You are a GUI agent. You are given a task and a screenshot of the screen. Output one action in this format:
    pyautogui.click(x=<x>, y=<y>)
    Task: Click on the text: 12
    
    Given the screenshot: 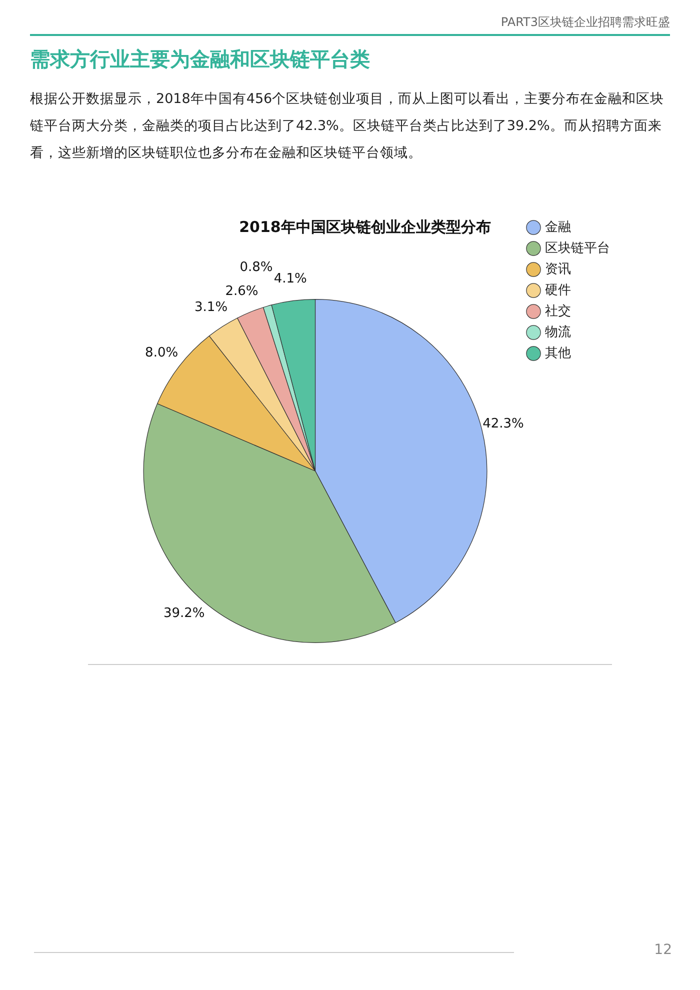 What is the action you would take?
    pyautogui.click(x=663, y=950)
    